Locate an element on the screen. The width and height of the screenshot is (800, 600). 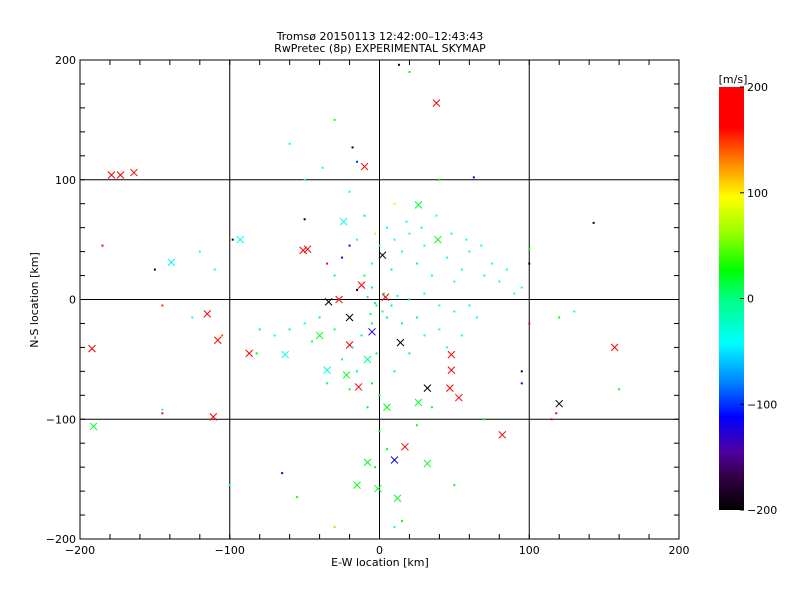
colorbar-tick-label: 0 is located at coordinates (750, 299).